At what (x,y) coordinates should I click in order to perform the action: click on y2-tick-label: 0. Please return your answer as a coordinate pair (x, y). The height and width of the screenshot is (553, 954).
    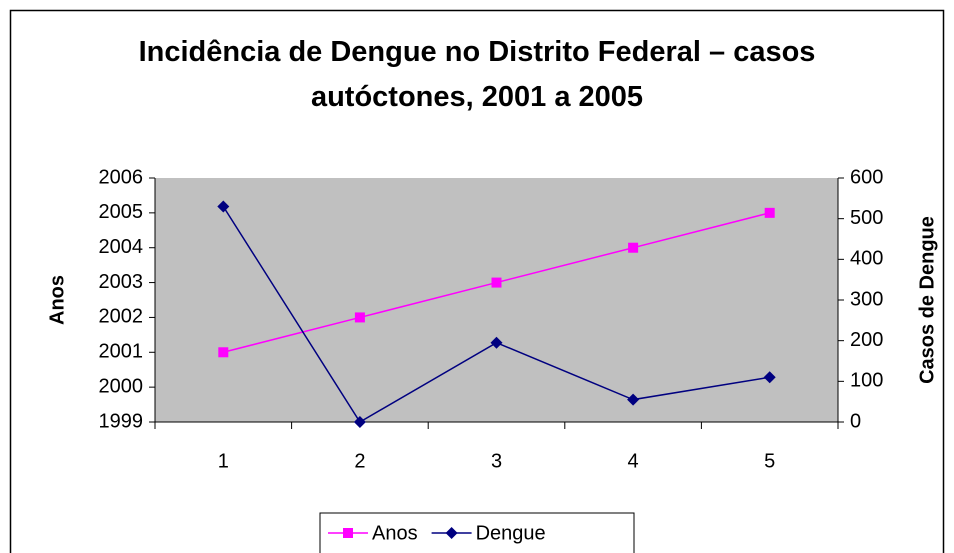
    Looking at the image, I should click on (855, 421).